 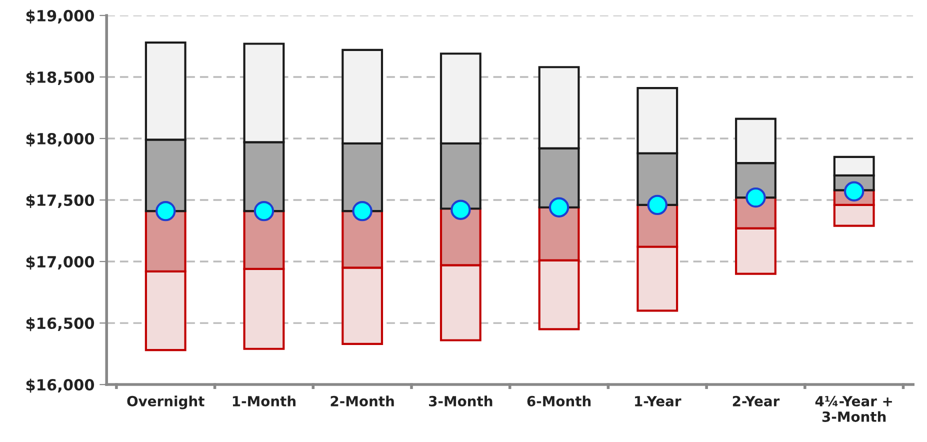 I want to click on x-tick-label: 1-Month, so click(x=264, y=401).